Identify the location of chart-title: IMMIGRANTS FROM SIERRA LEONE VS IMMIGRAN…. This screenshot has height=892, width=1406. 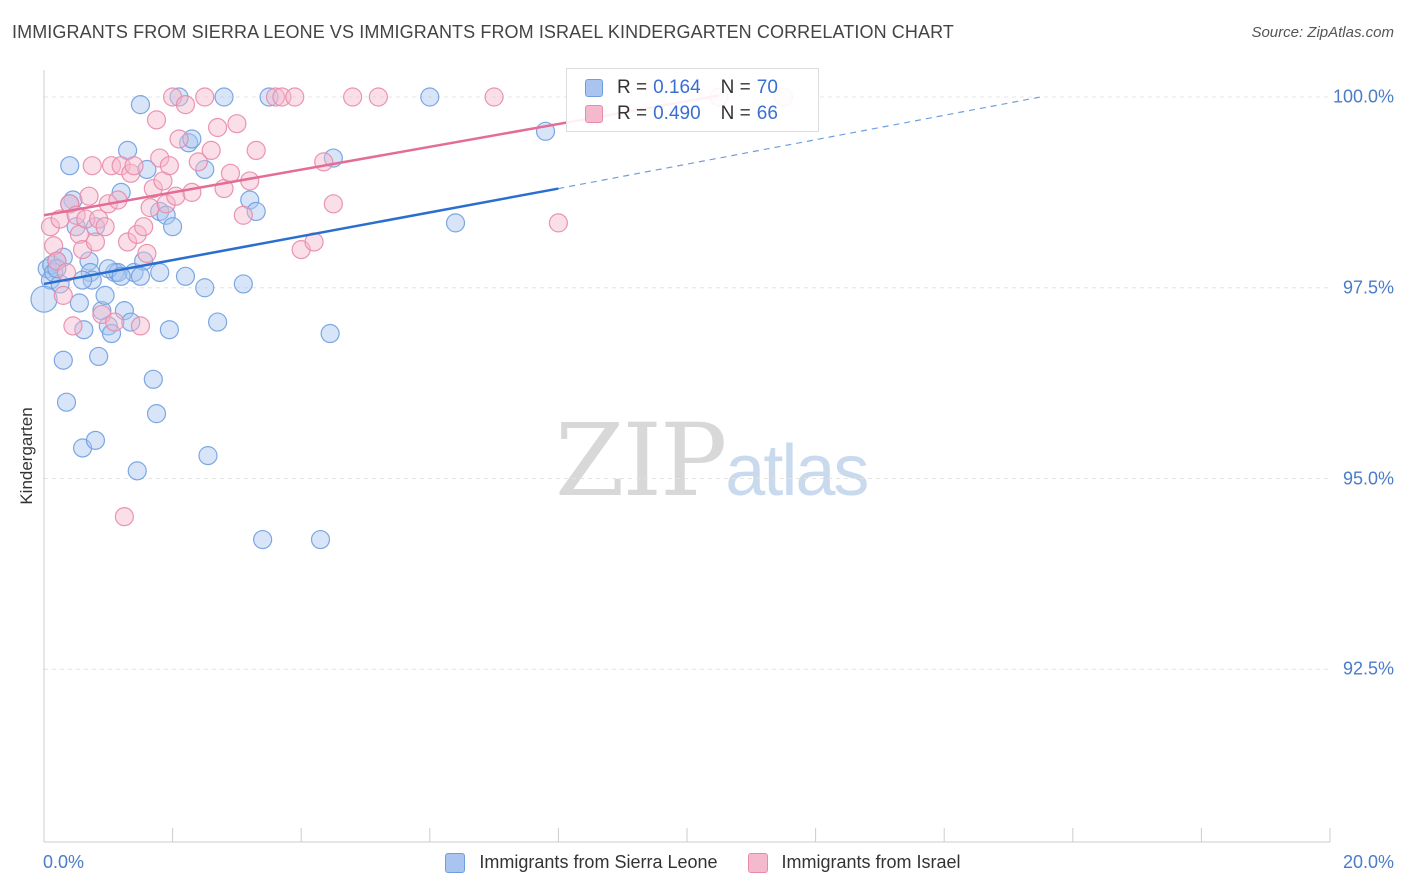
(483, 32).